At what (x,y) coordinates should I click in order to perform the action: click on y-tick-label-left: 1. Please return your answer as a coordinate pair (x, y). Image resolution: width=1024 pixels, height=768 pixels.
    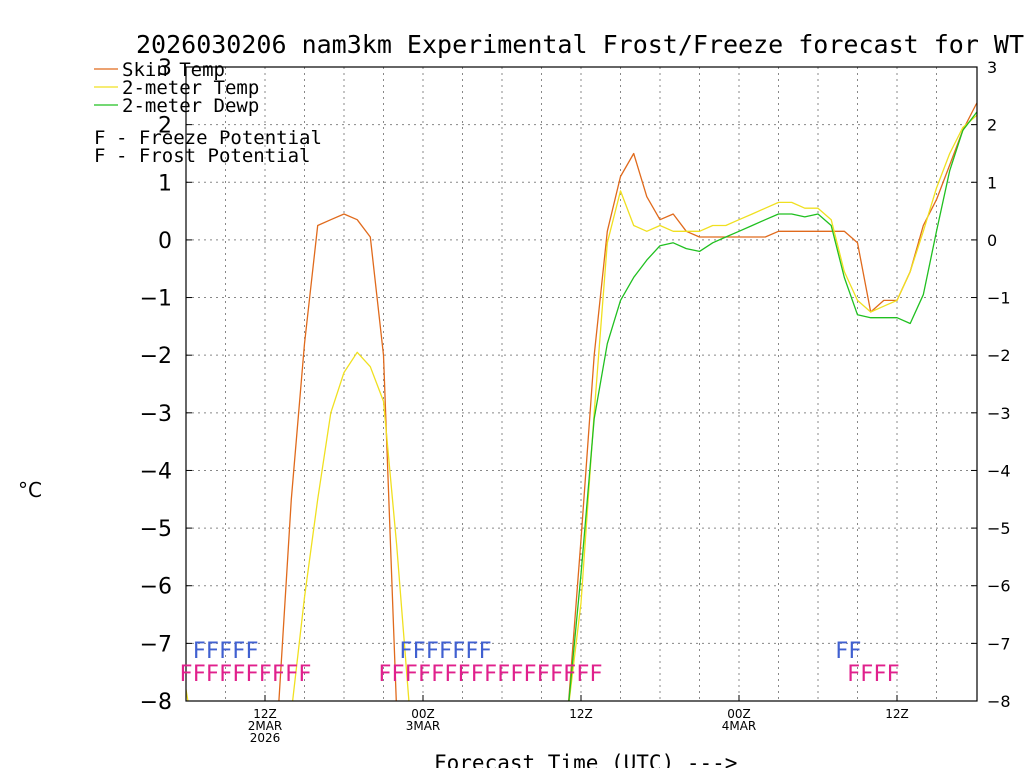
    Looking at the image, I should click on (165, 183).